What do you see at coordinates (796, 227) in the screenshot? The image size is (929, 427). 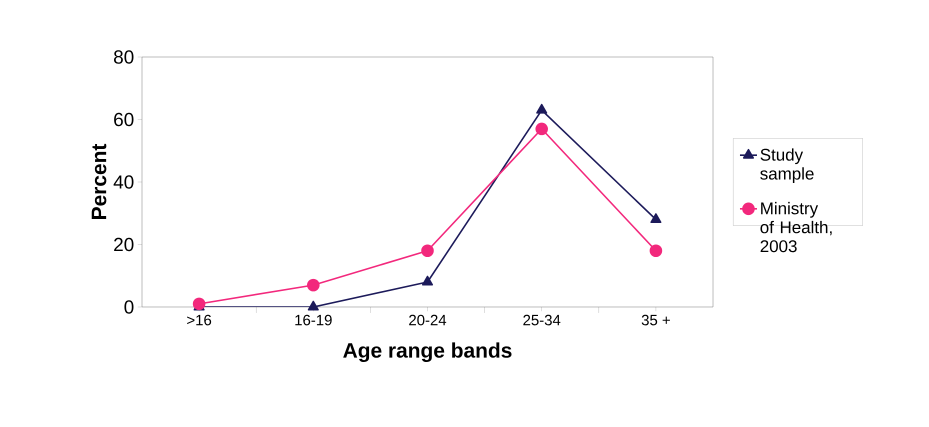 I see `legend-label: Ministry of Health, 2003` at bounding box center [796, 227].